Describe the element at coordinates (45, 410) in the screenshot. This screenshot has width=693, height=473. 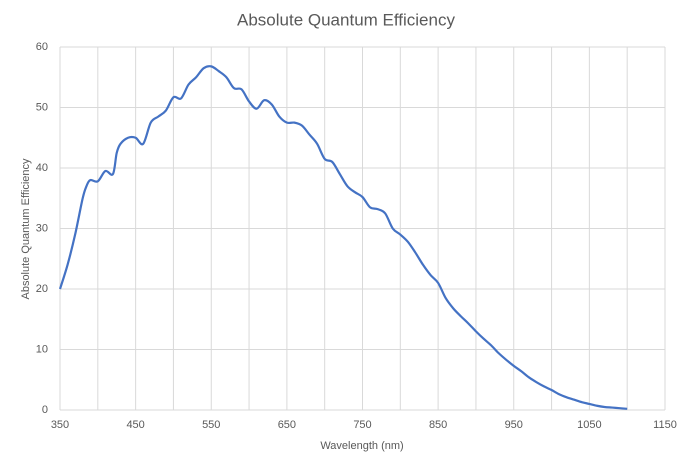
I see `y-tick-label: 0` at that location.